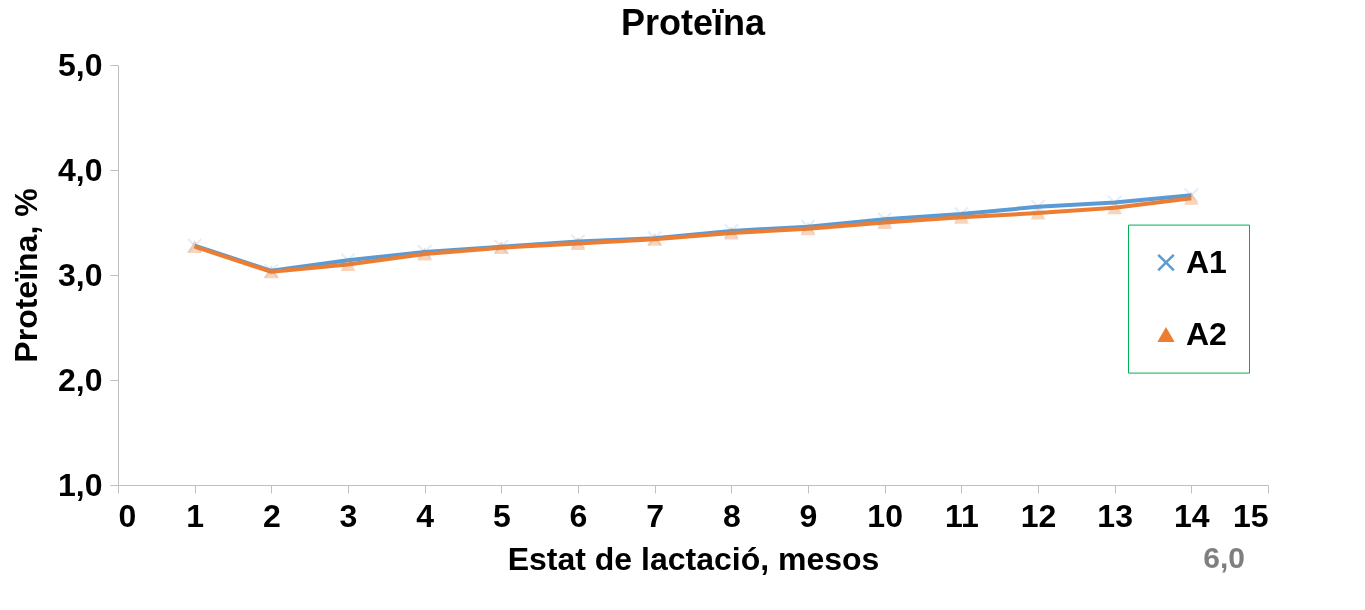 This screenshot has width=1365, height=610. What do you see at coordinates (501, 515) in the screenshot?
I see `x-tick-label: 5` at bounding box center [501, 515].